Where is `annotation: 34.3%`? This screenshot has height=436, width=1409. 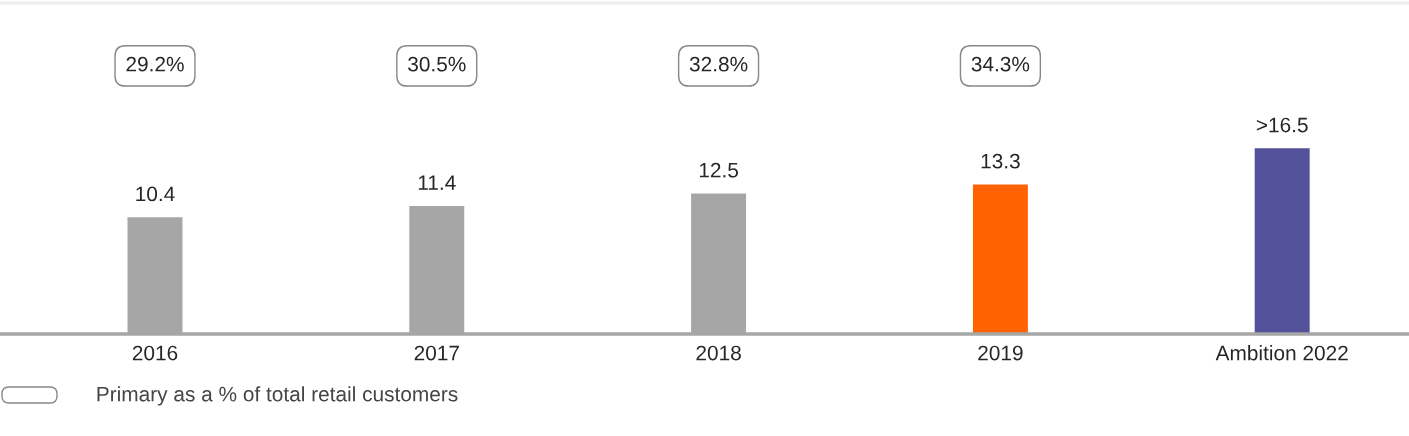 annotation: 34.3% is located at coordinates (1000, 64).